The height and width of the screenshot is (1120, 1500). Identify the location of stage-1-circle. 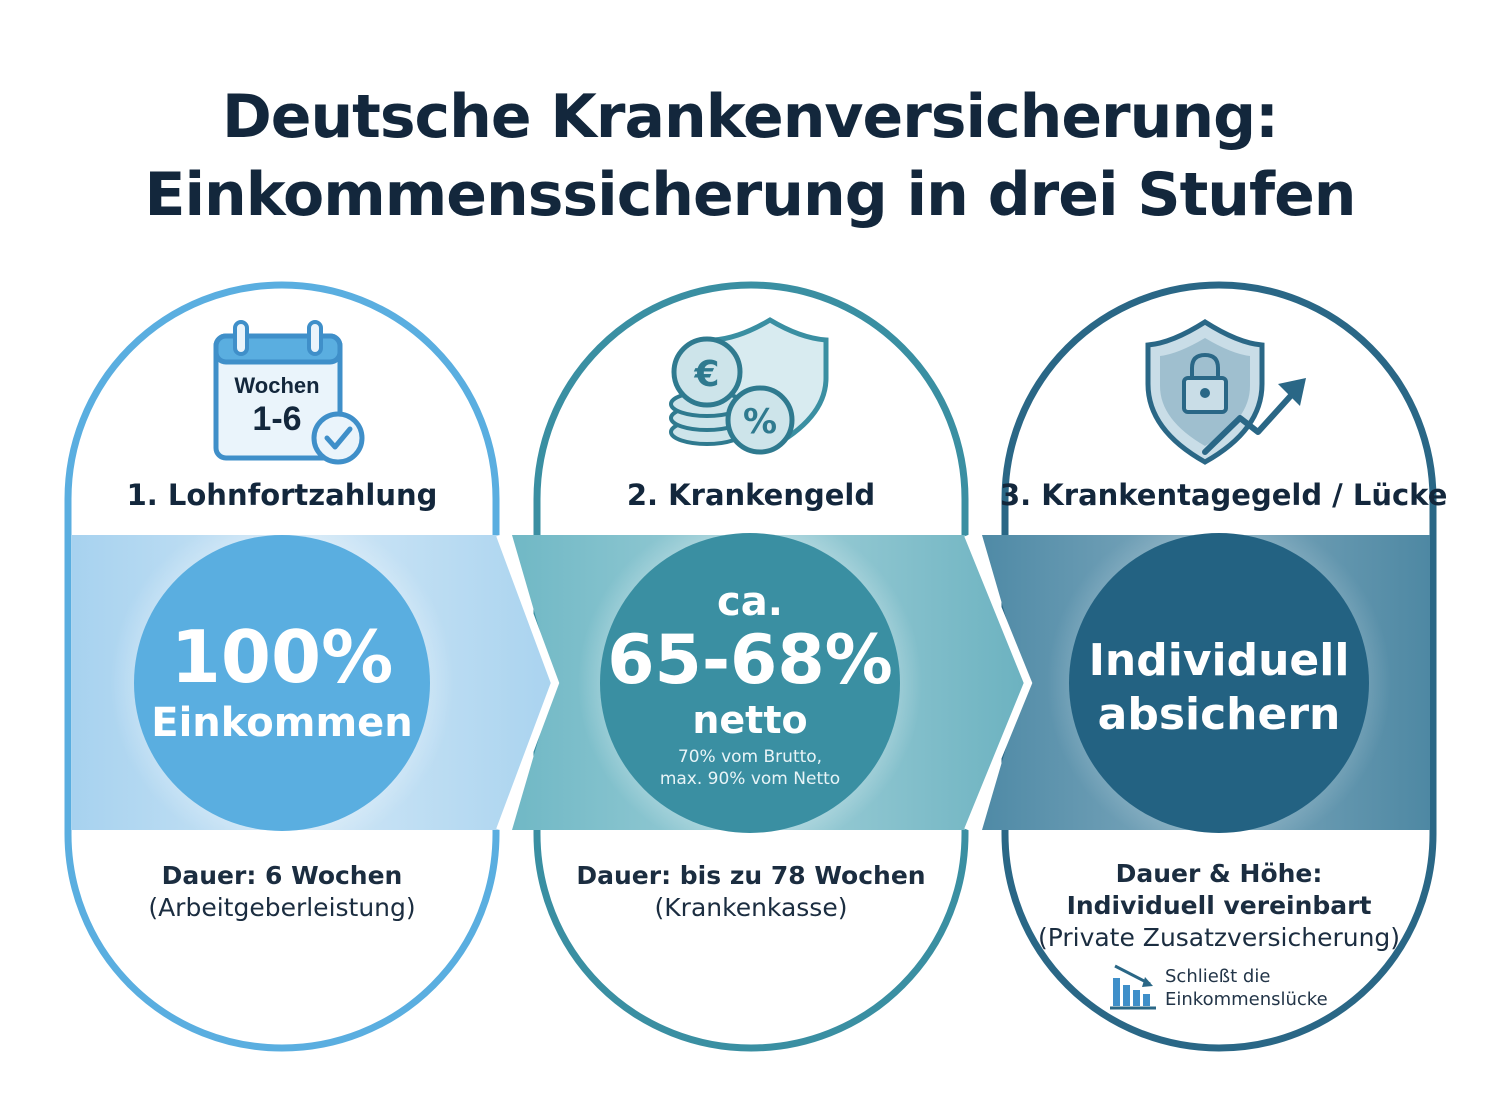
(282, 683).